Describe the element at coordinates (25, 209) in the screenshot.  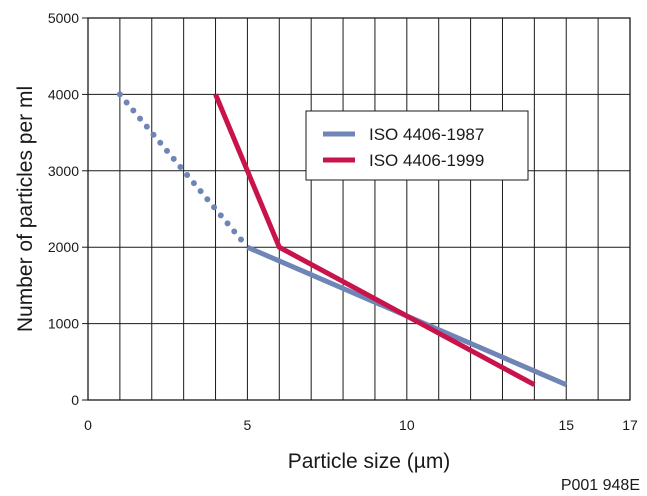
I see `y-axis-label: Number of particles per ml` at that location.